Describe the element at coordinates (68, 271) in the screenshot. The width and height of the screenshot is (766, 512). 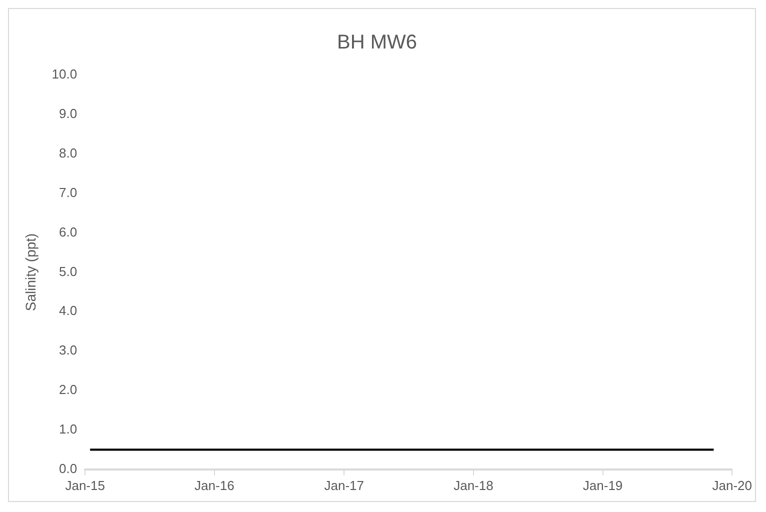
I see `y-tick-label: 5.0` at that location.